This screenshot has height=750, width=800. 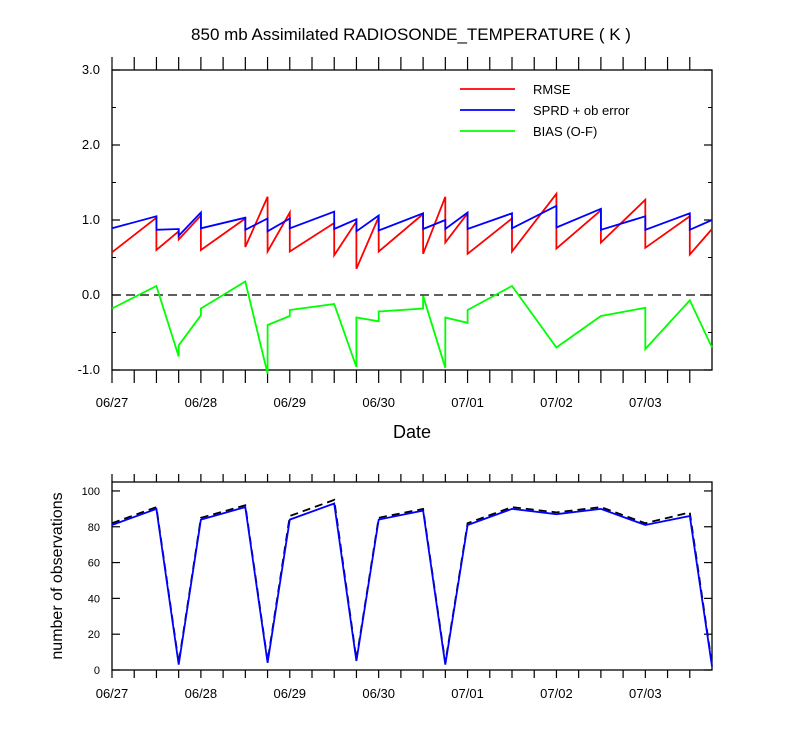 I want to click on y-tick-label: 2.0, so click(x=91, y=144).